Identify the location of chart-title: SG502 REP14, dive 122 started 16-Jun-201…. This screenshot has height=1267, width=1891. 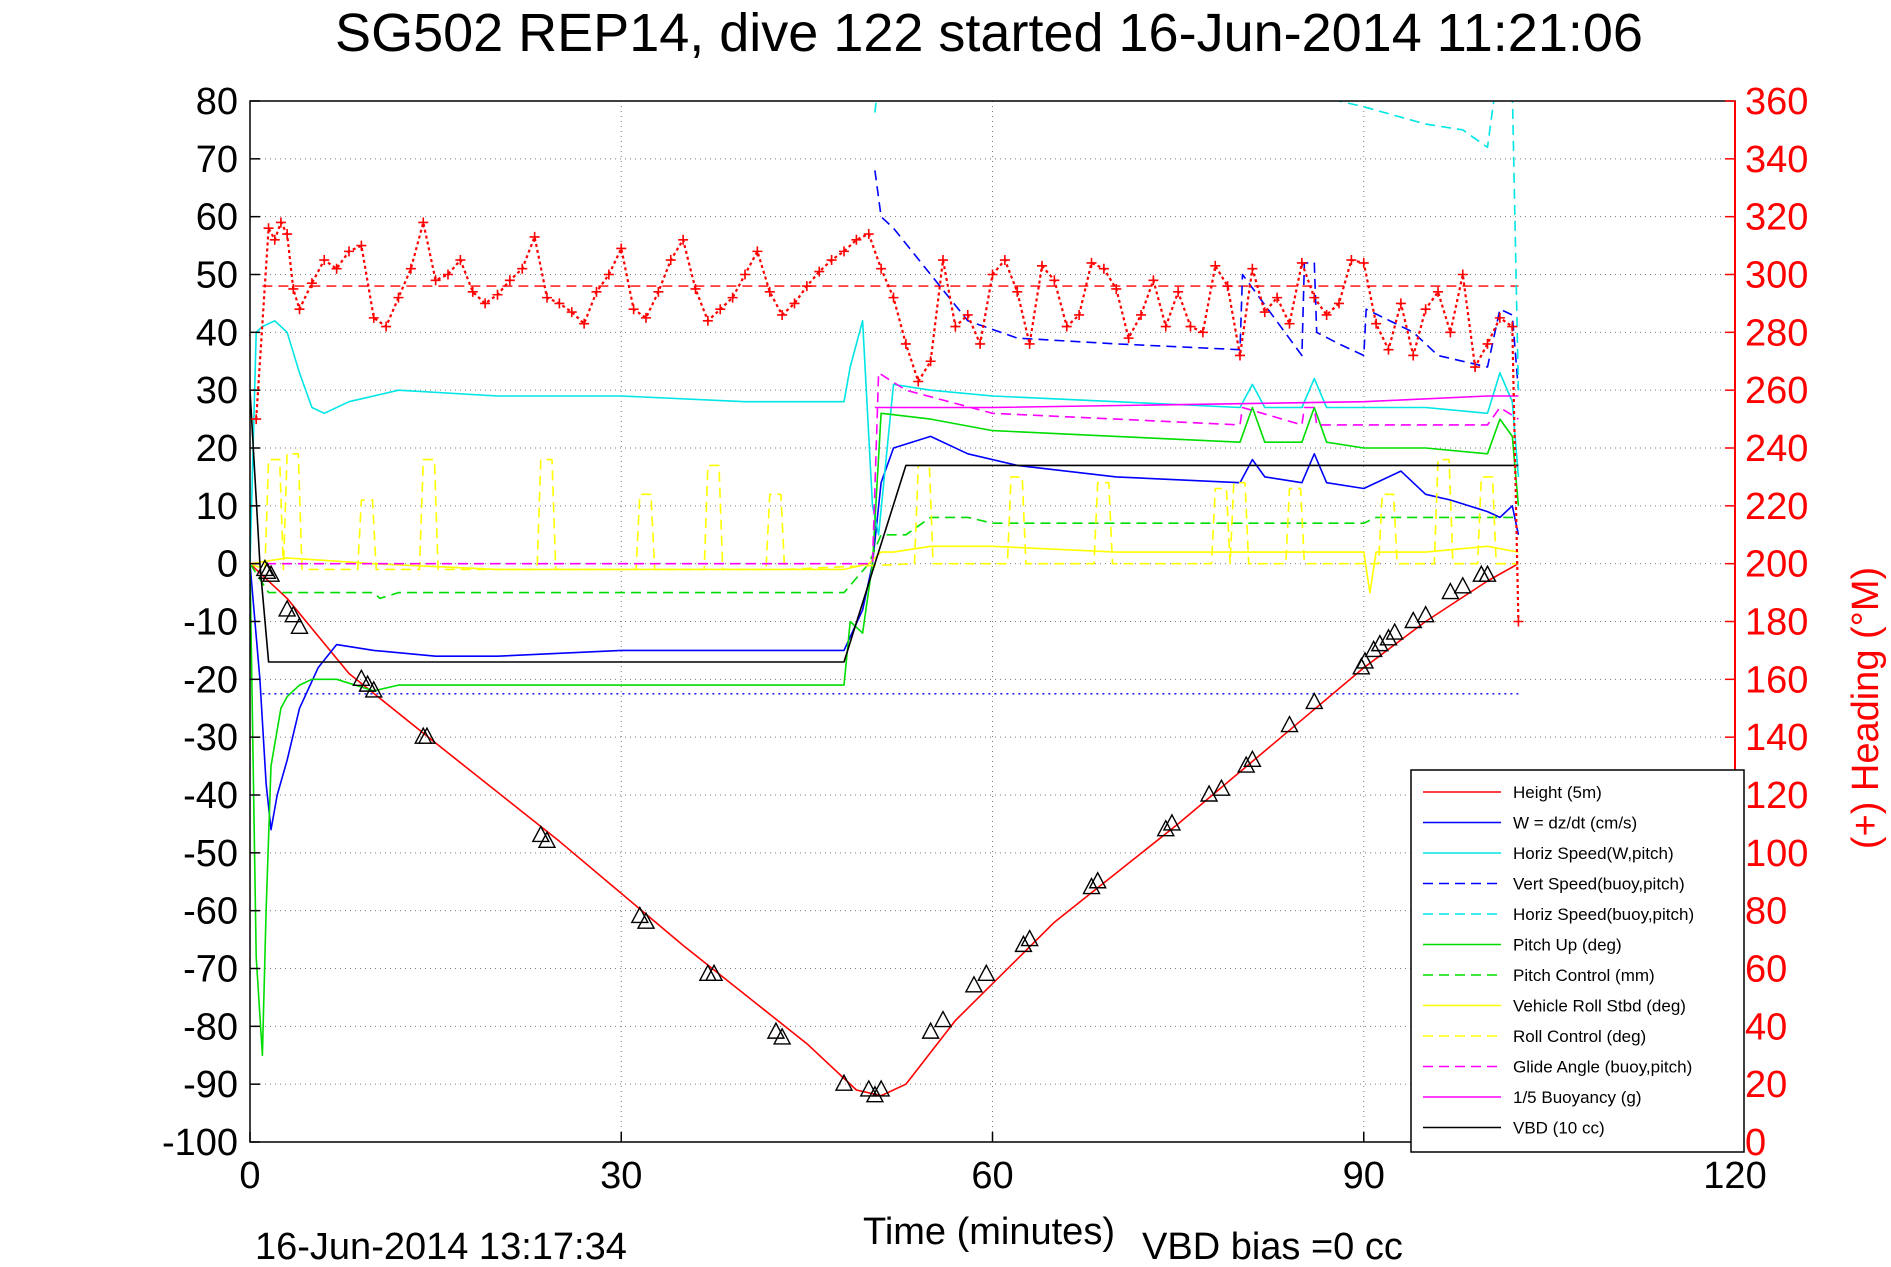
(989, 33).